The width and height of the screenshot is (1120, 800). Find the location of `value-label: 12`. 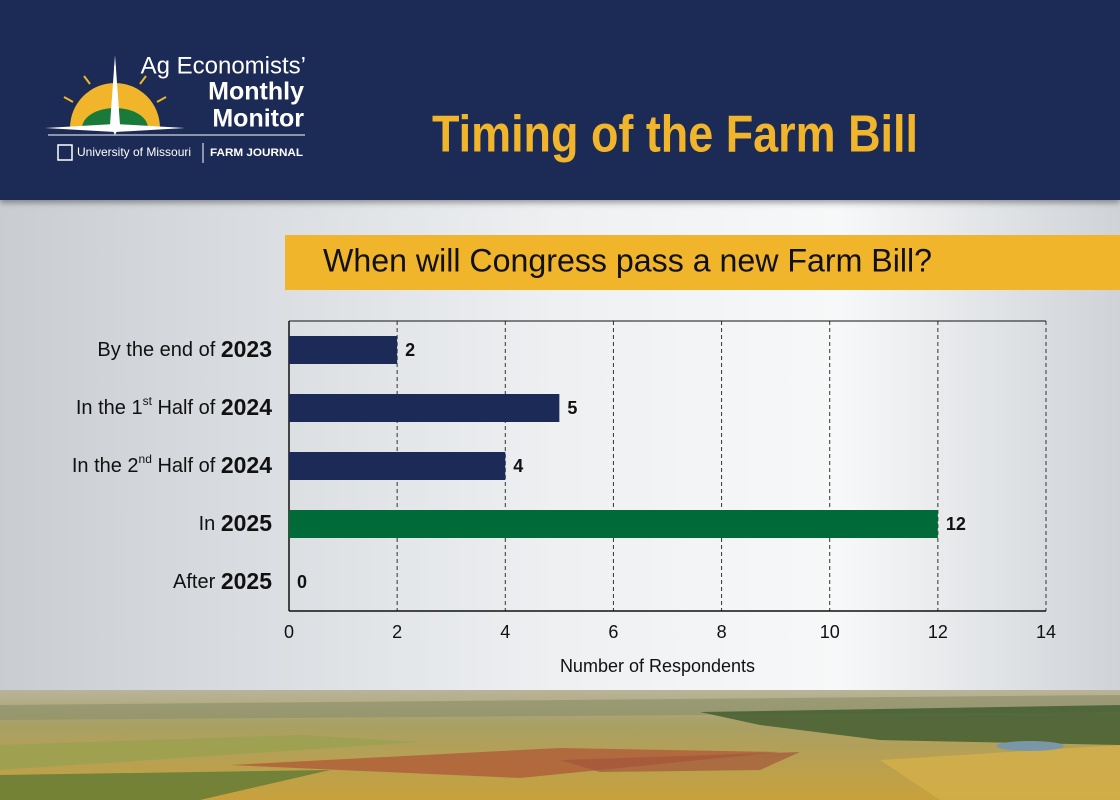

value-label: 12 is located at coordinates (956, 524).